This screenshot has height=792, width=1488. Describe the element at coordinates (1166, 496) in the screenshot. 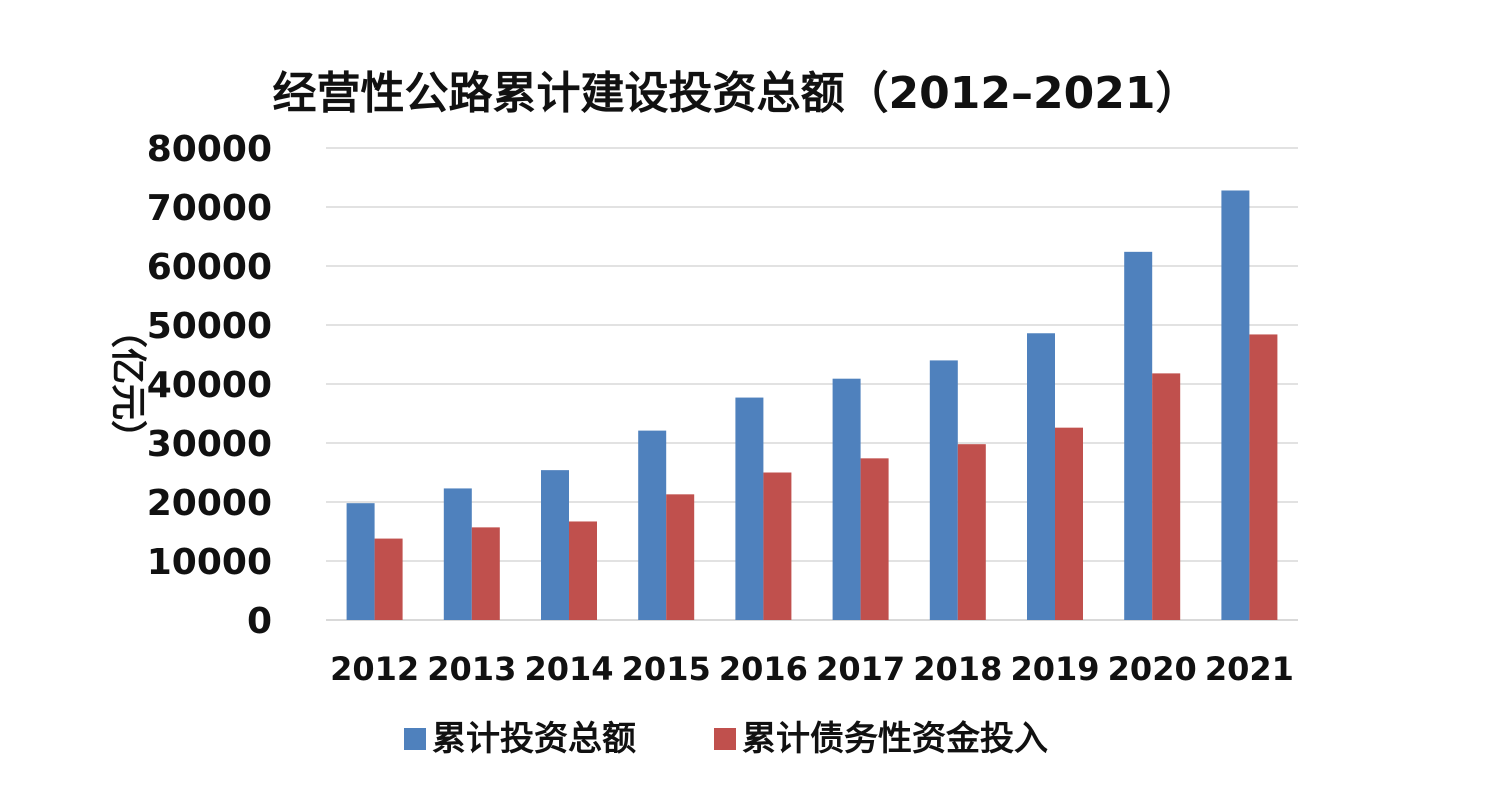

I see `bar-debt-funding-2020` at that location.